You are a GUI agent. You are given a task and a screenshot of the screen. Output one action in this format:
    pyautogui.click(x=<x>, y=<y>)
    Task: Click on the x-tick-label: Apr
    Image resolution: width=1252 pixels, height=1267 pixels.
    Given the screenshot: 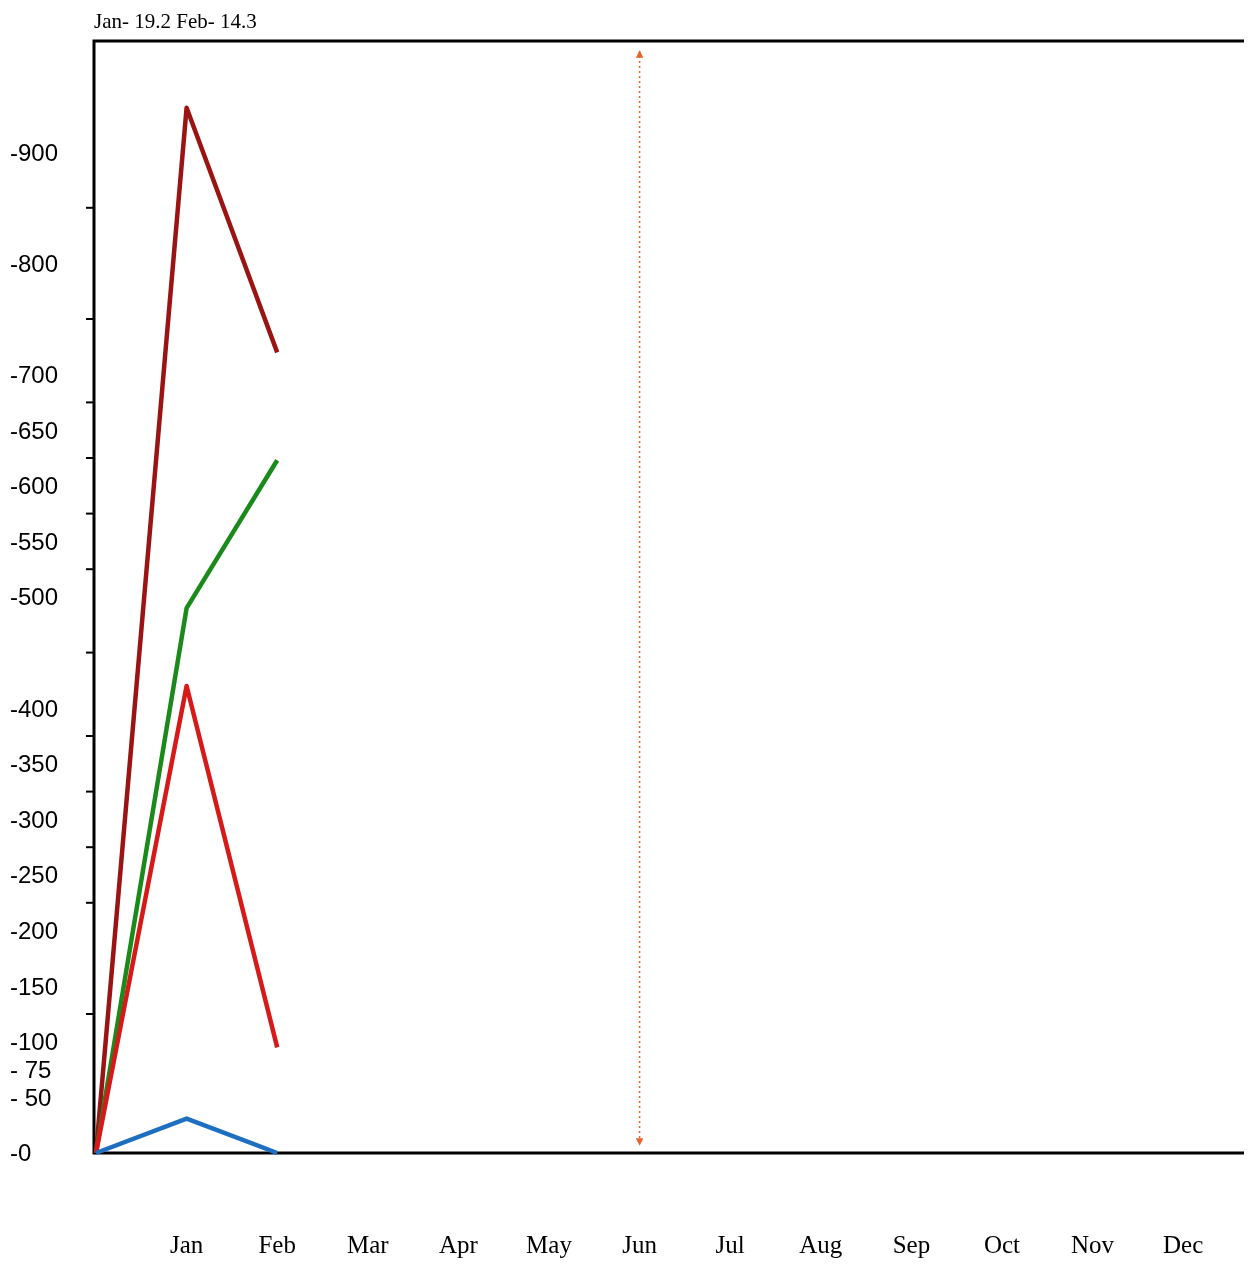 What is the action you would take?
    pyautogui.click(x=458, y=1244)
    